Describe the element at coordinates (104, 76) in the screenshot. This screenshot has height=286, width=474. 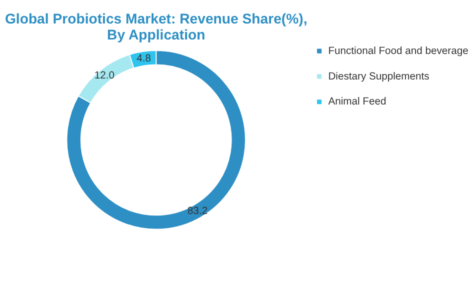
I see `data-label: 12.0` at that location.